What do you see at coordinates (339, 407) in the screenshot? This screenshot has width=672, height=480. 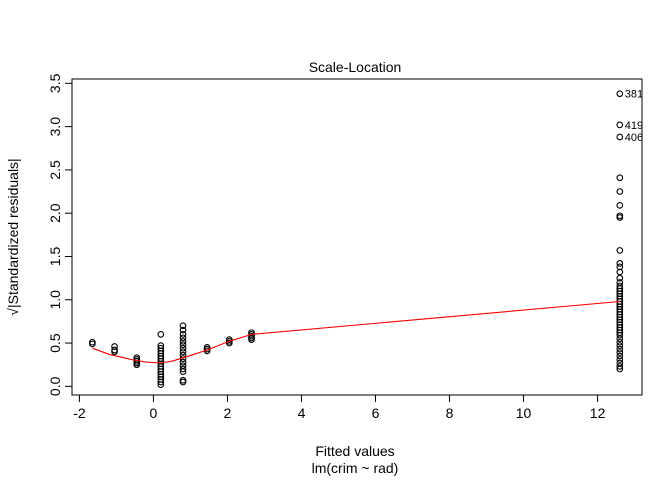 I see `x-axis: -2 0 2 4 6 8 10 12` at bounding box center [339, 407].